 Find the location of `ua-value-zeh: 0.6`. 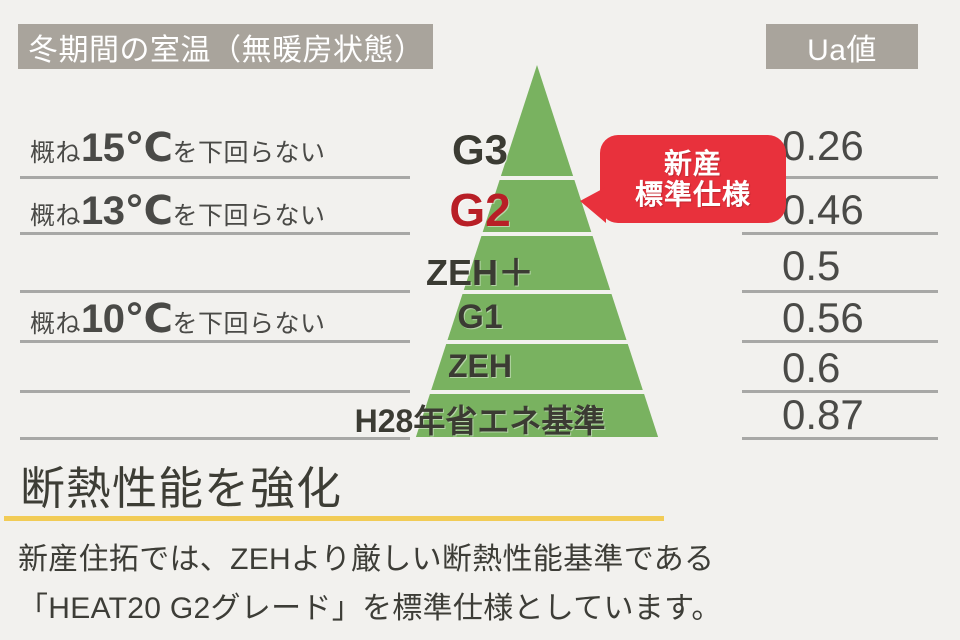

ua-value-zeh: 0.6 is located at coordinates (811, 367).